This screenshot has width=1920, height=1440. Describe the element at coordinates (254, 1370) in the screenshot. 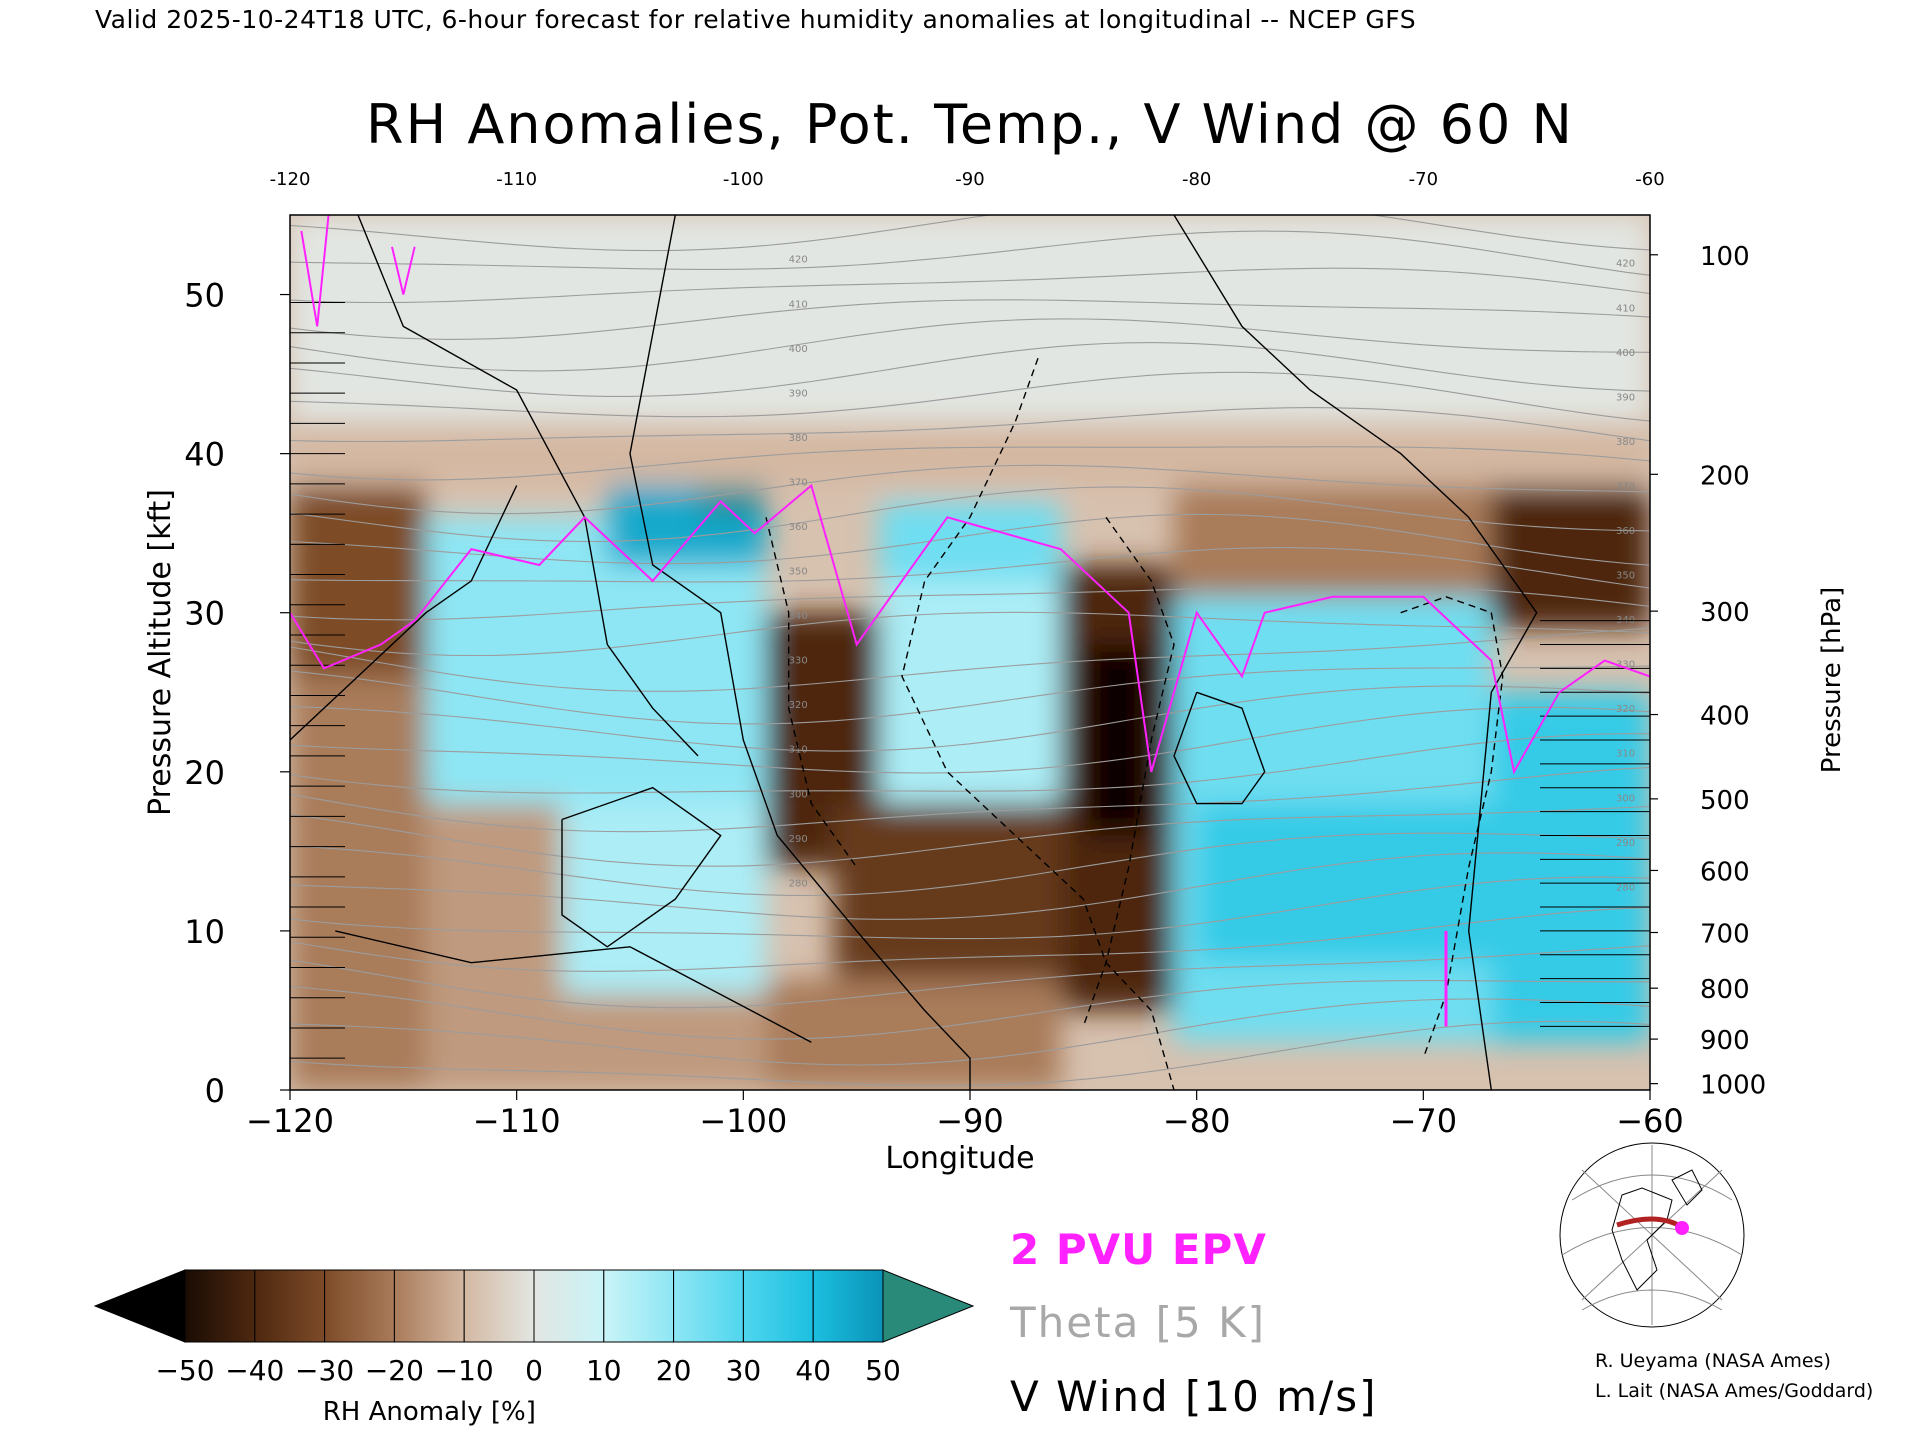

I see `colorbar-tick-label: −40` at that location.